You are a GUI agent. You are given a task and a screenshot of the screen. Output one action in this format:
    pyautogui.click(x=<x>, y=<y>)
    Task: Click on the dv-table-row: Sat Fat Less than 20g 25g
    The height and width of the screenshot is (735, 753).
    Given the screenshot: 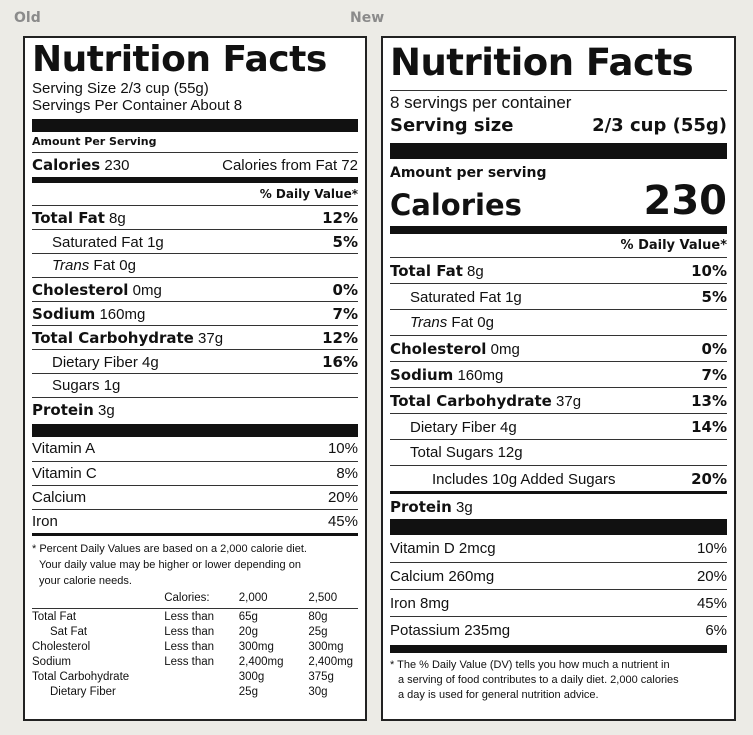 What is the action you would take?
    pyautogui.click(x=189, y=632)
    